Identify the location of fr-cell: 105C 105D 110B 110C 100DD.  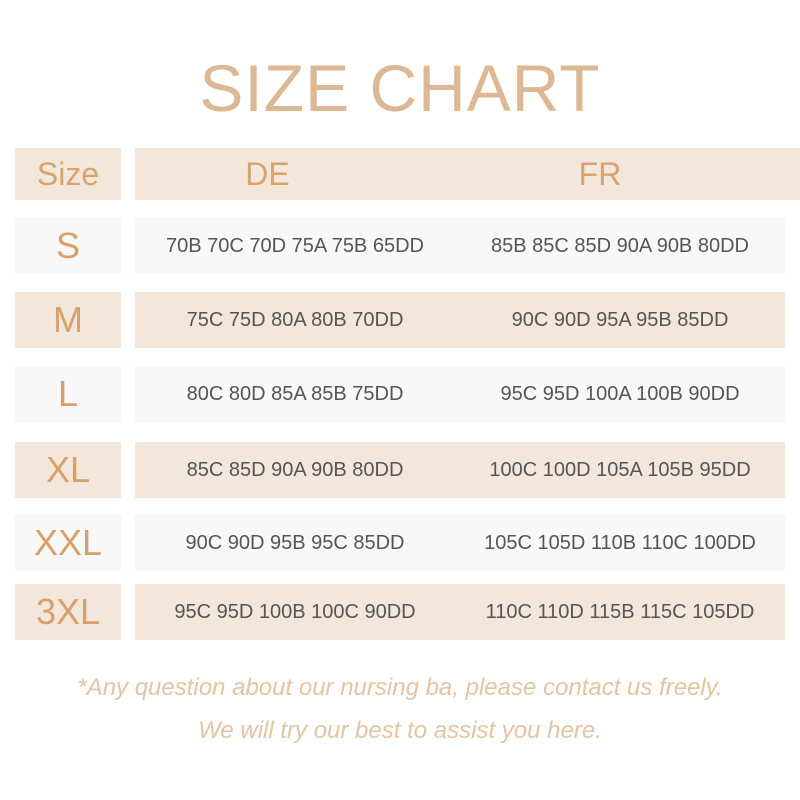
(620, 542).